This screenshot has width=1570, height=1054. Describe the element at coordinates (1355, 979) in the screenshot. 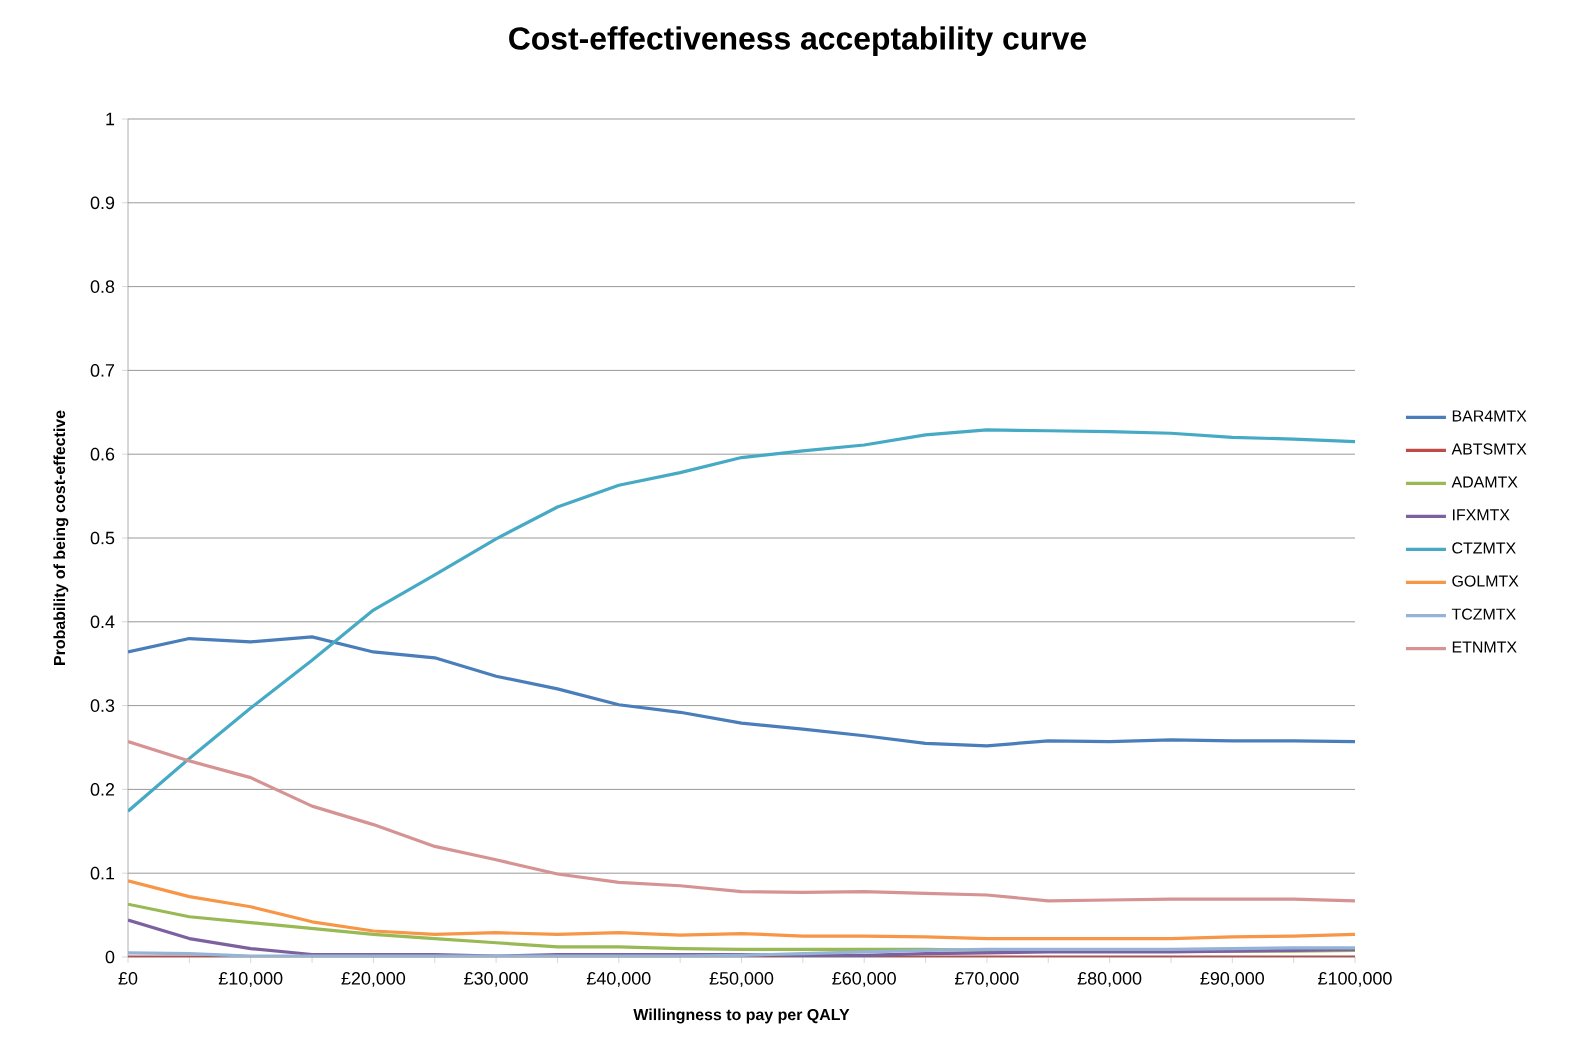

I see `x-tick-label: £100,000` at that location.